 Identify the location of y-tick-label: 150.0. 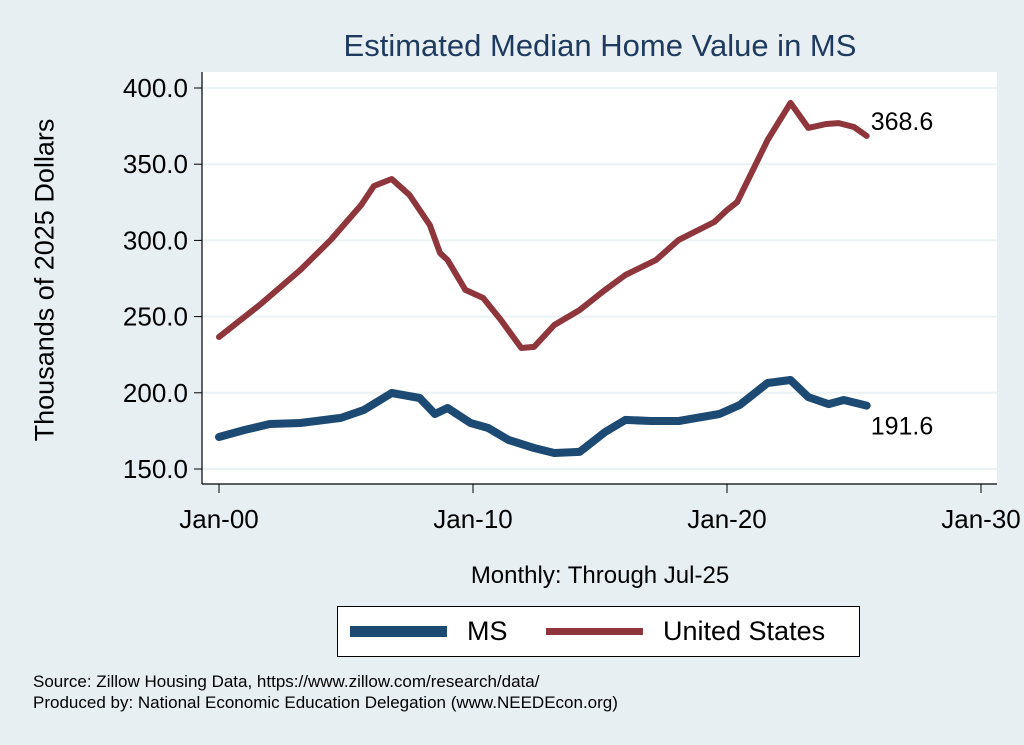
(155, 469).